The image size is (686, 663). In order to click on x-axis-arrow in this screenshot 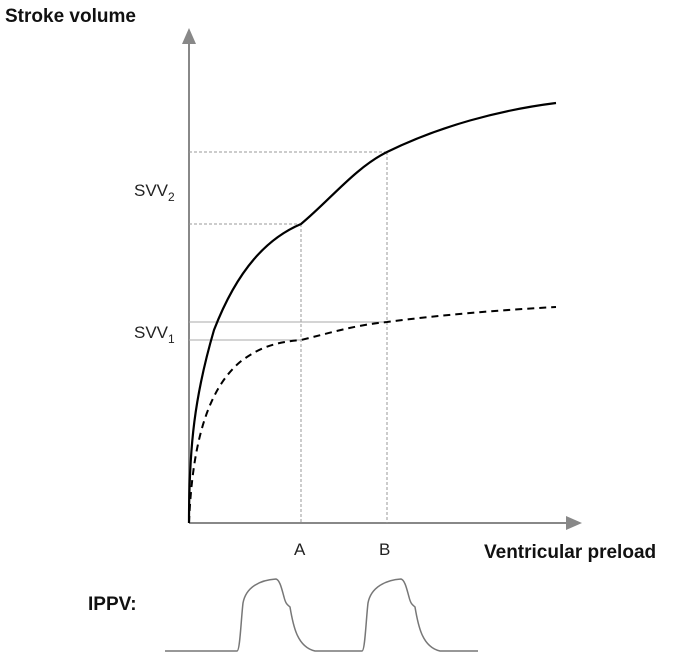, I will do `click(574, 523)`.